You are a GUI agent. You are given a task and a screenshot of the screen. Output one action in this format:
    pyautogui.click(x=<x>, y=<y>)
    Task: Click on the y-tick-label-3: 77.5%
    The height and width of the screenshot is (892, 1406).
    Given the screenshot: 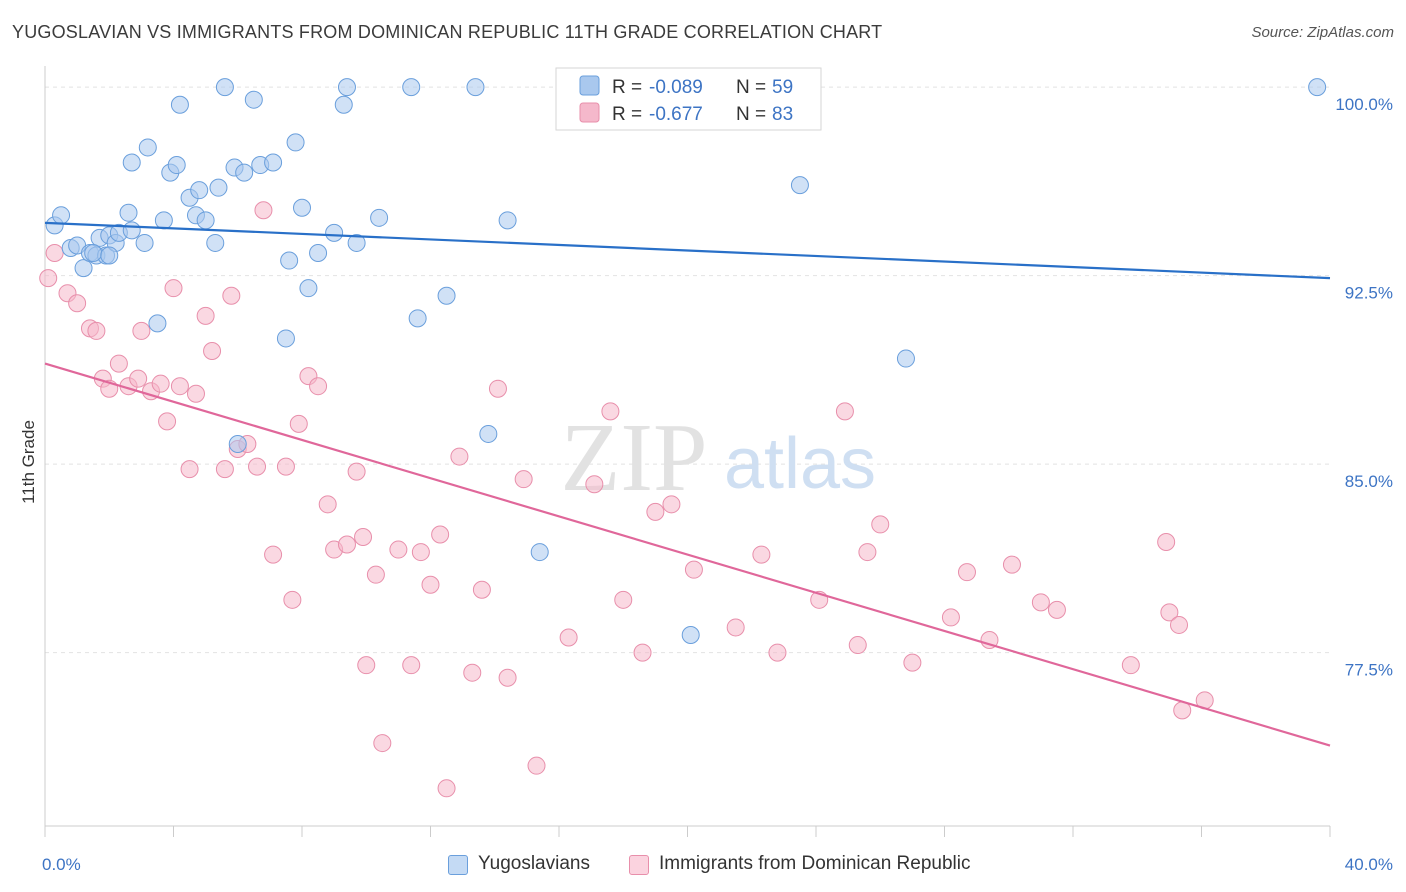 What is the action you would take?
    pyautogui.click(x=1369, y=670)
    